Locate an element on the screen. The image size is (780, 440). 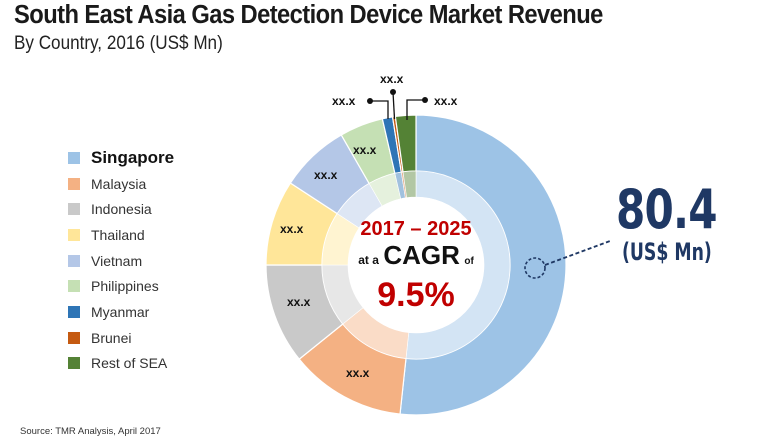
cagr-label-line: at a CAGR of is located at coordinates (416, 258).